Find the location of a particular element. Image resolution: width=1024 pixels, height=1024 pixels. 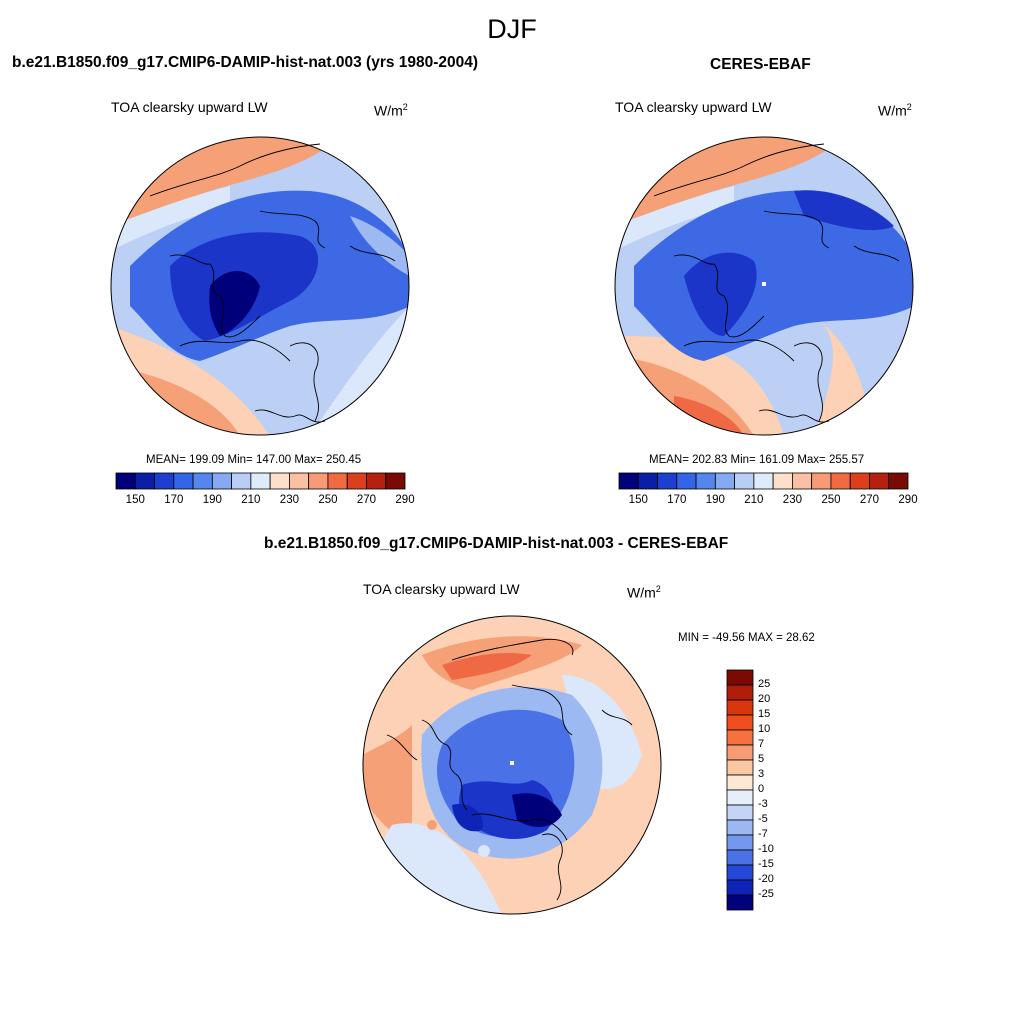

panel-3-colorbar is located at coordinates (740, 790).